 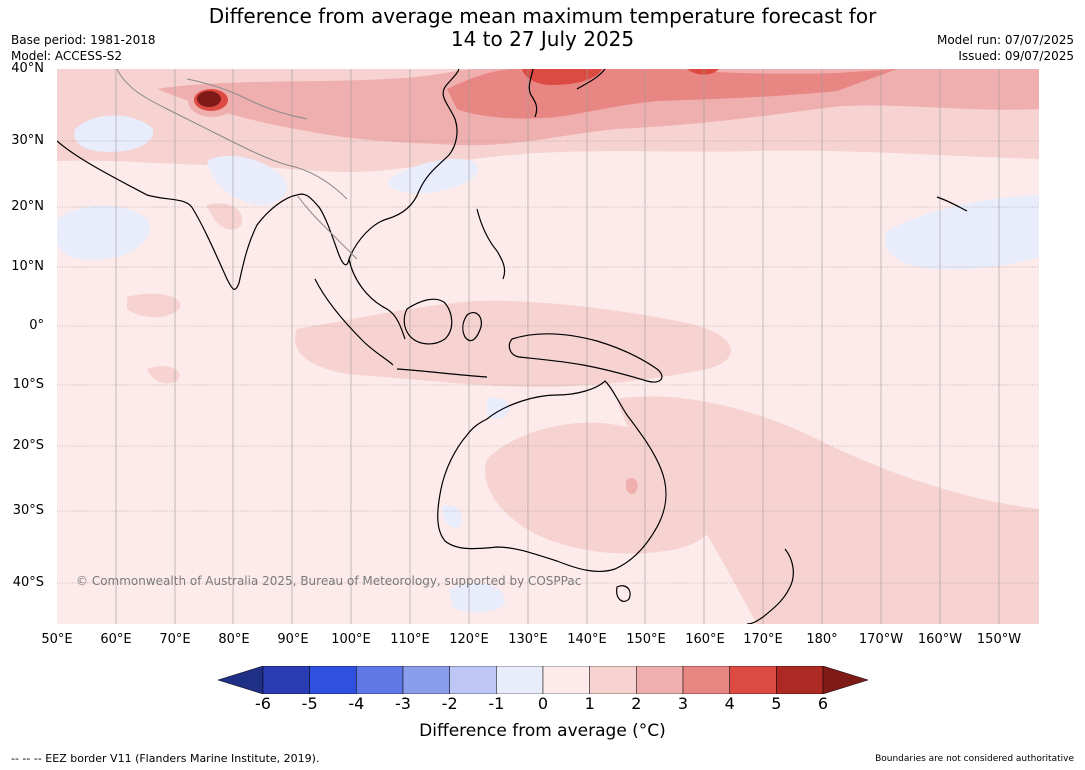 What do you see at coordinates (404, 164) in the screenshot?
I see `coast-china` at bounding box center [404, 164].